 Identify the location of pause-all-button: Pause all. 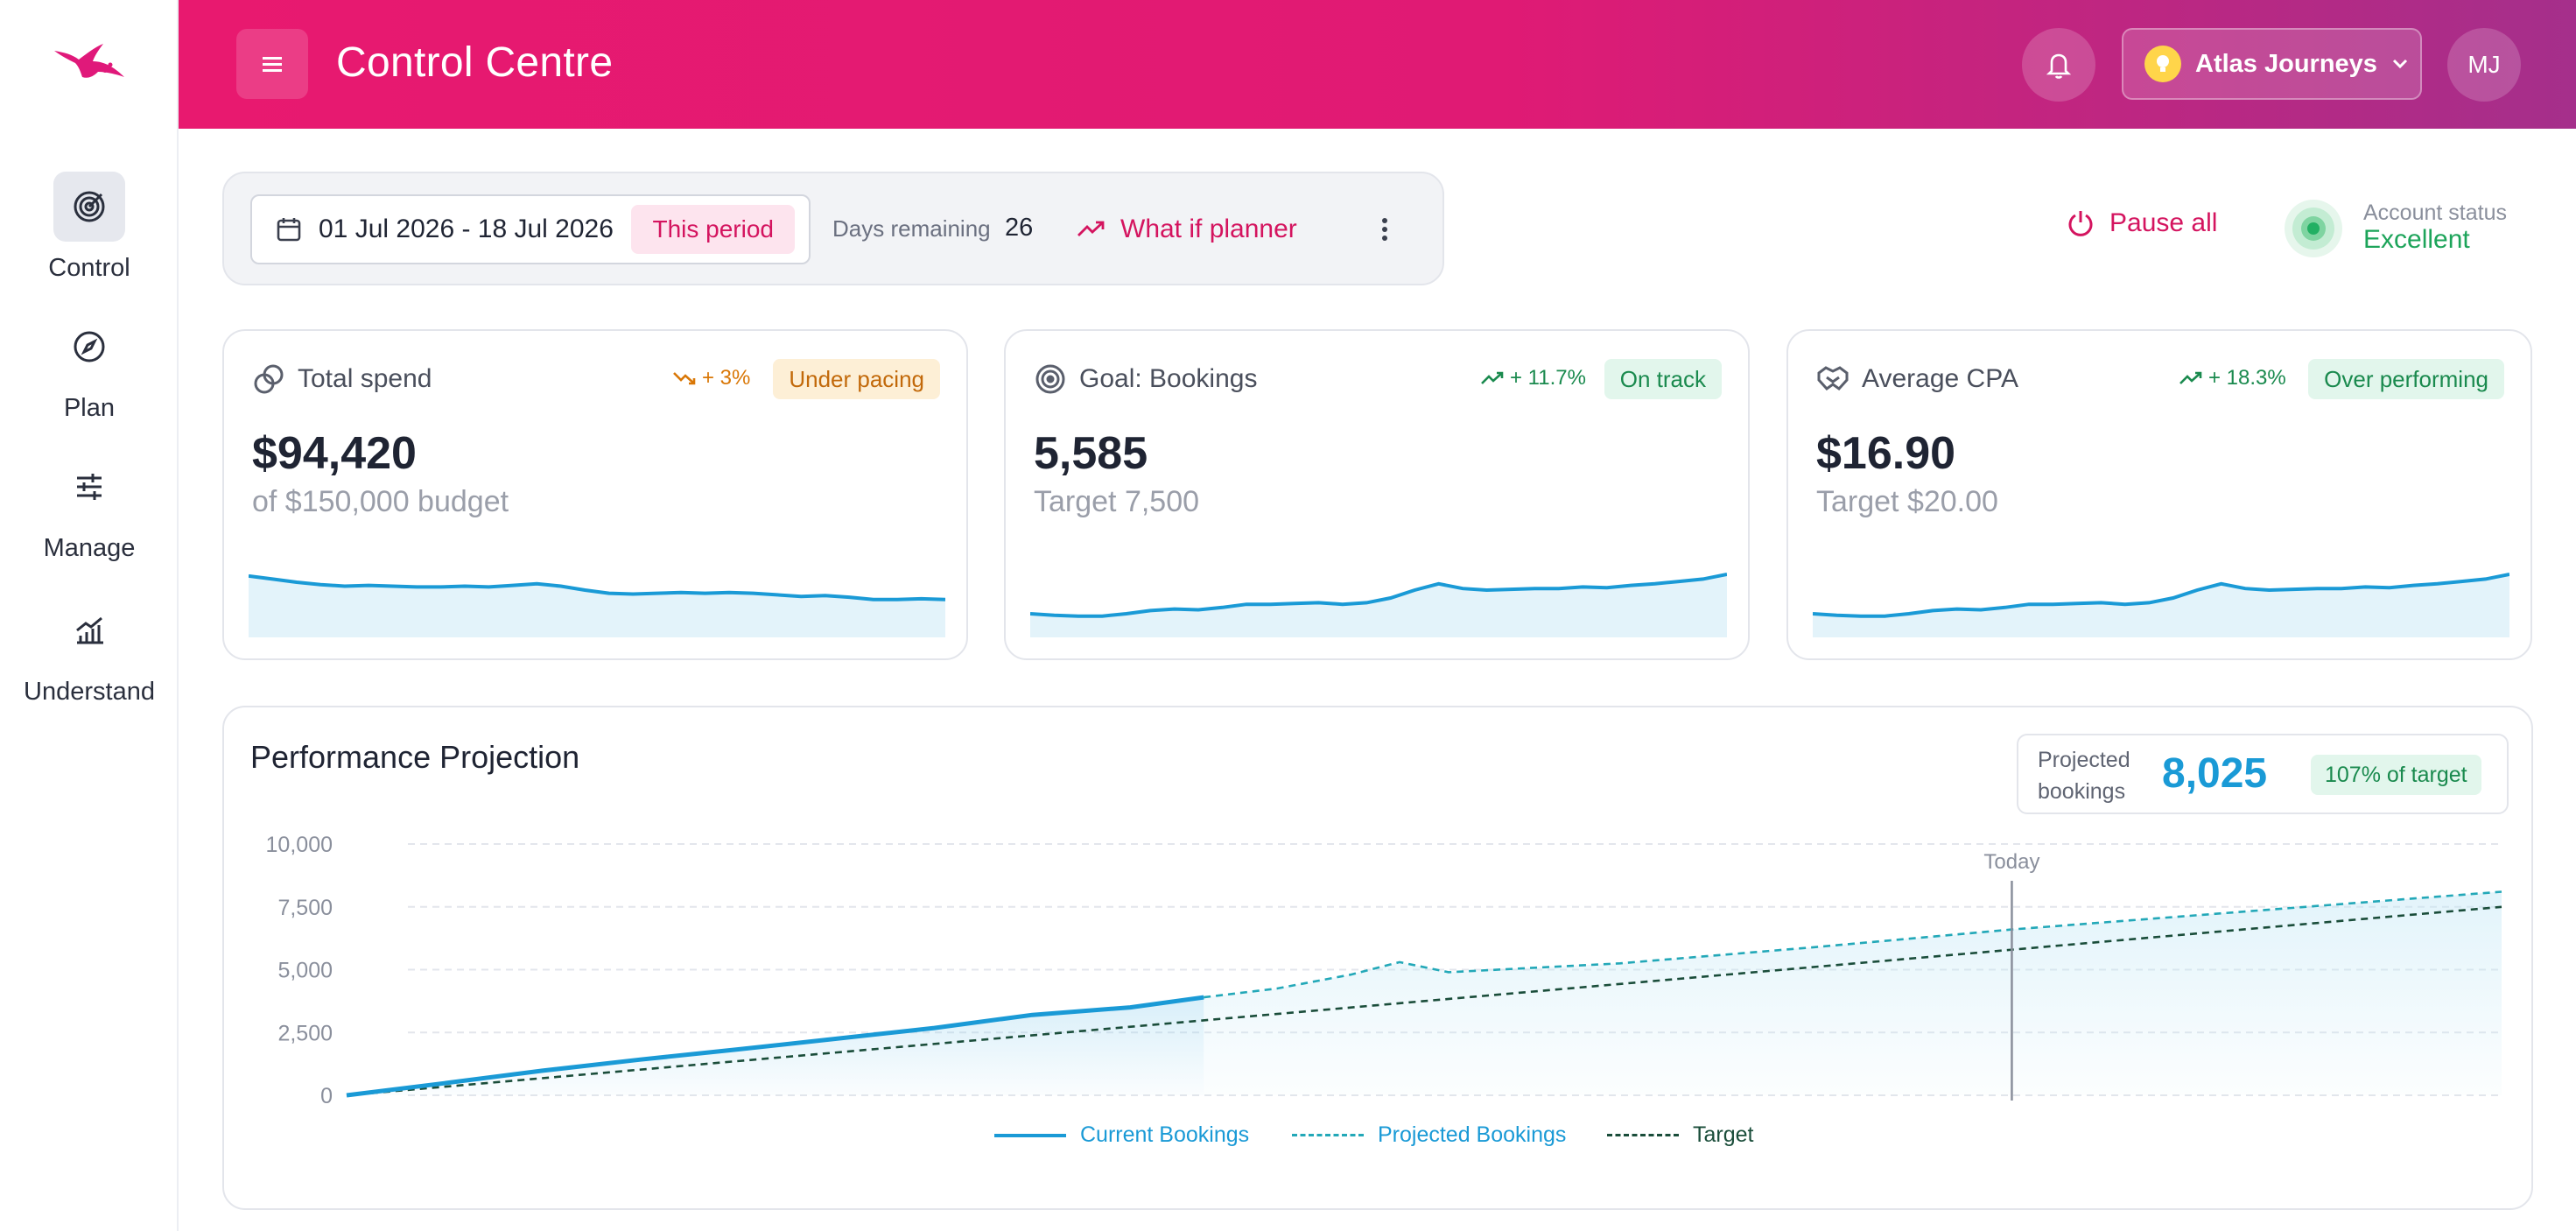
(2141, 223).